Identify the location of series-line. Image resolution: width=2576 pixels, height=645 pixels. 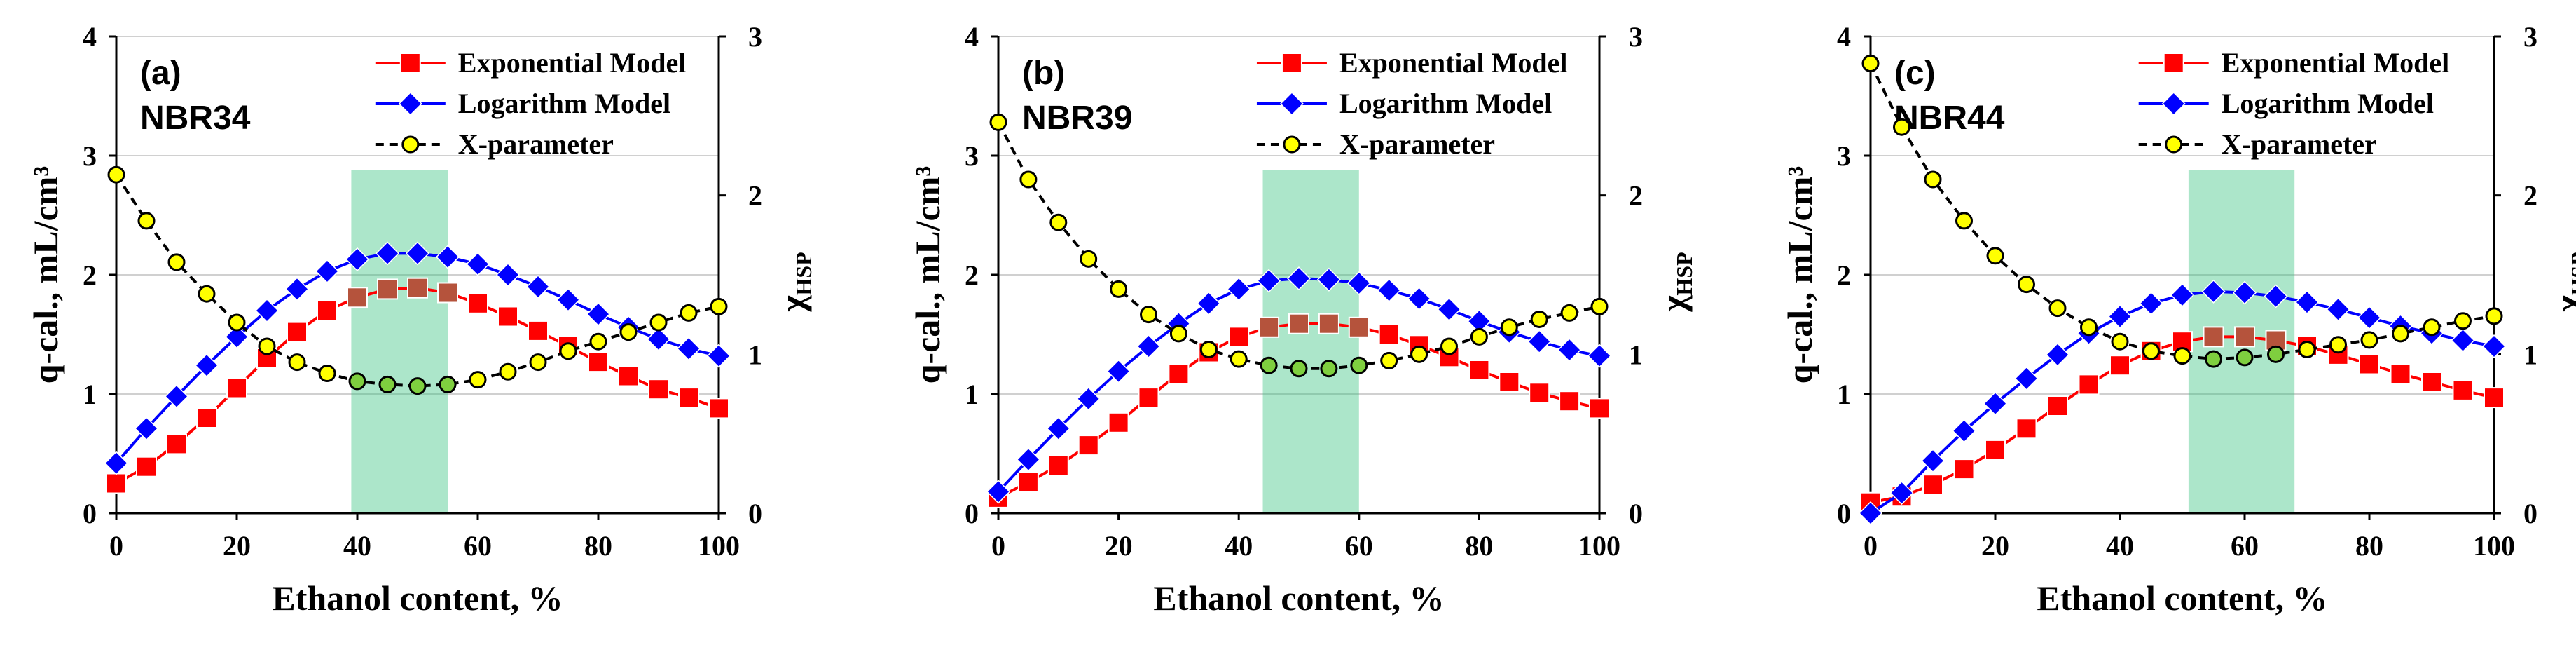
(2182, 211).